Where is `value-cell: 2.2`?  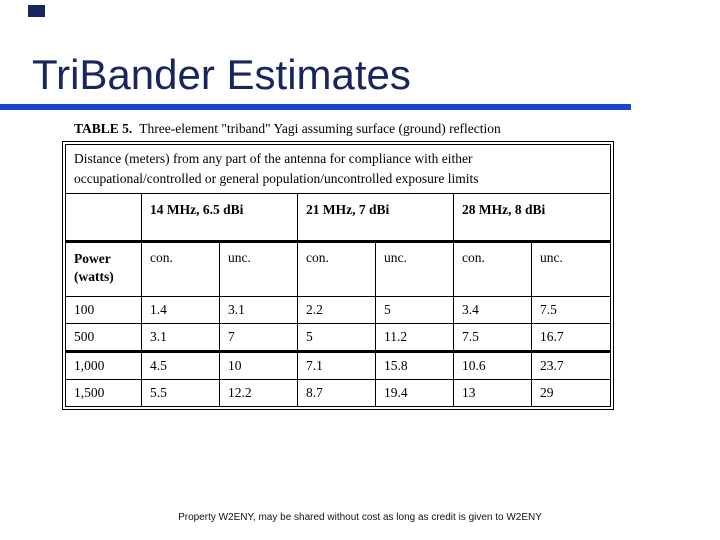 value-cell: 2.2 is located at coordinates (336, 310).